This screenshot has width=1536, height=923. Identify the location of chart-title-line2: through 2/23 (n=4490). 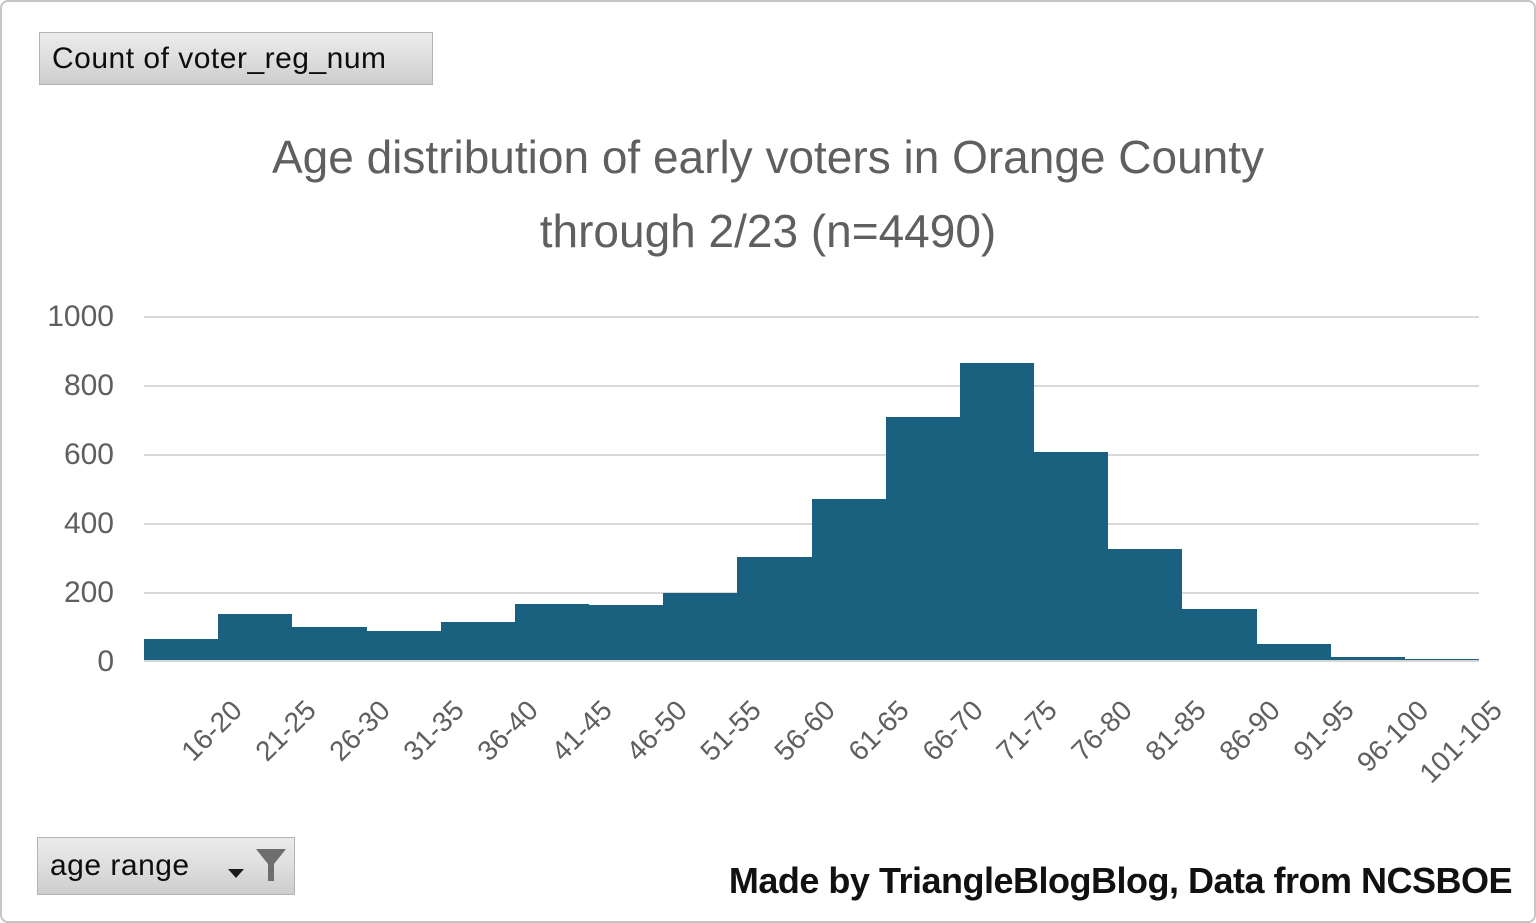
(768, 231).